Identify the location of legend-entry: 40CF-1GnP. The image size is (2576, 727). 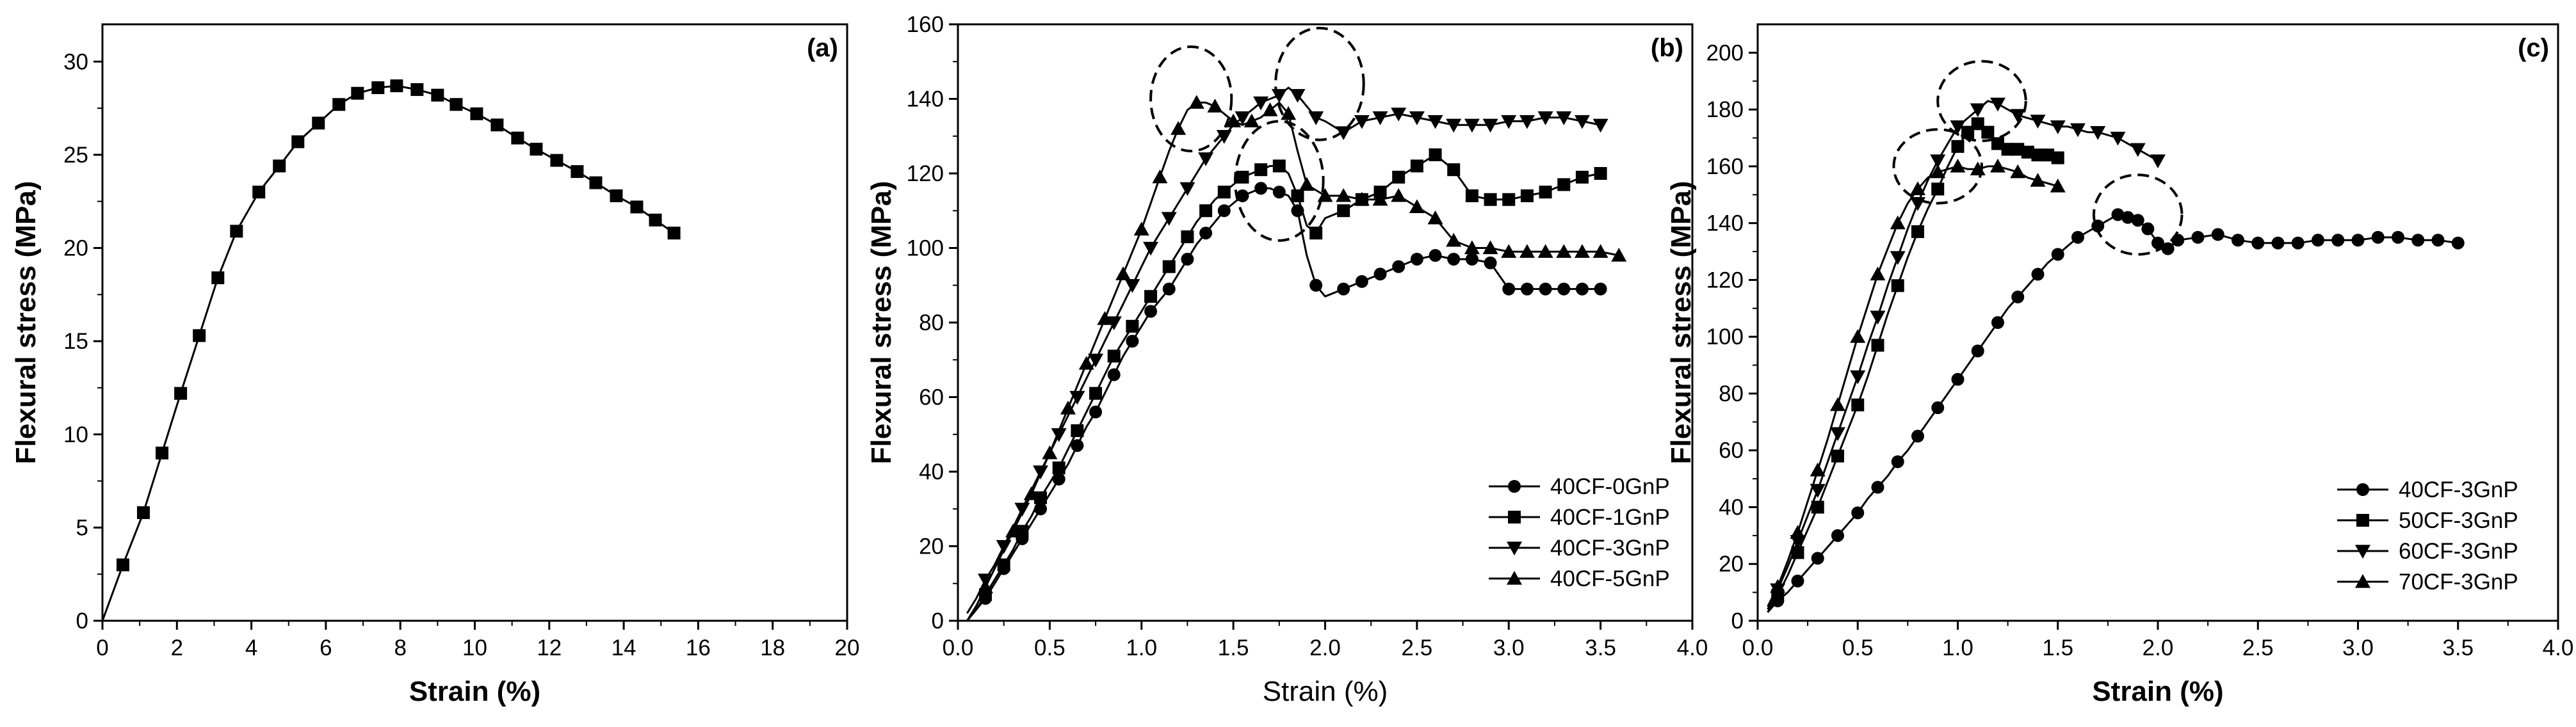
(1610, 517).